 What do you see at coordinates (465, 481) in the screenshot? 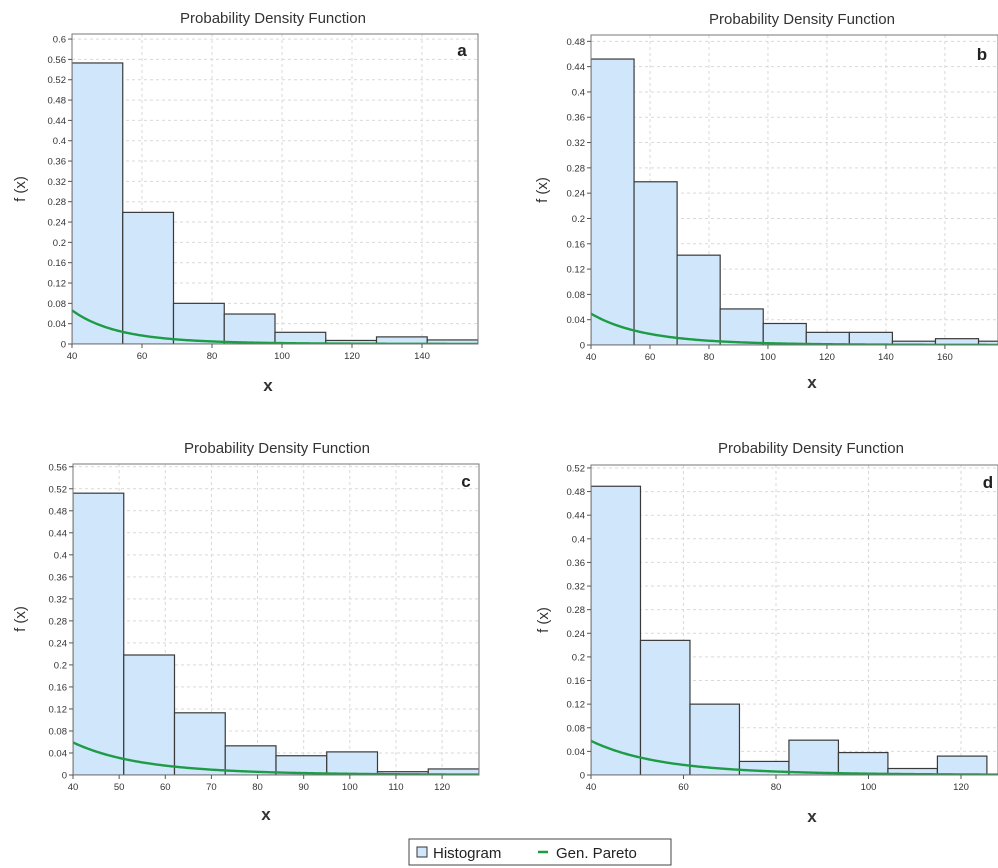
I see `panel-letter: c` at bounding box center [465, 481].